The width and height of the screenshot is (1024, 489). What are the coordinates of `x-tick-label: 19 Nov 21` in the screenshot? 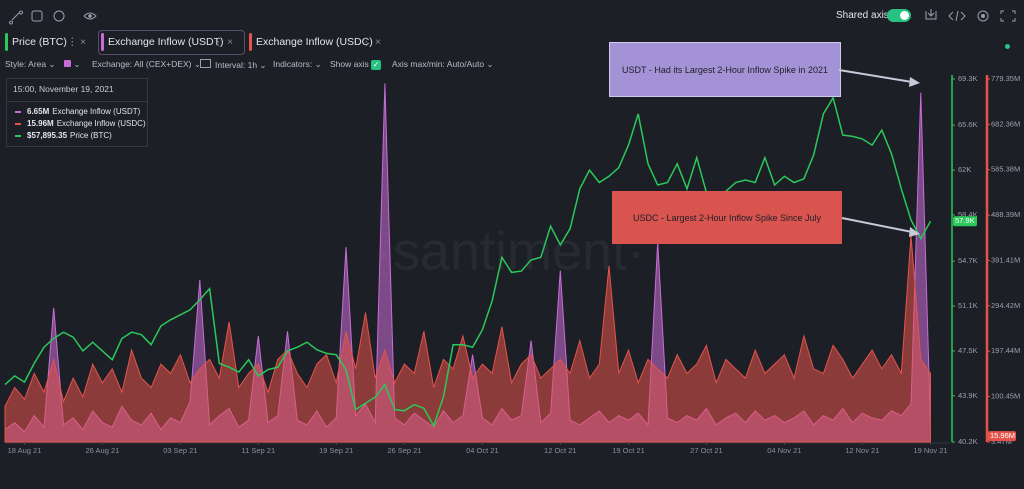 It's located at (930, 450).